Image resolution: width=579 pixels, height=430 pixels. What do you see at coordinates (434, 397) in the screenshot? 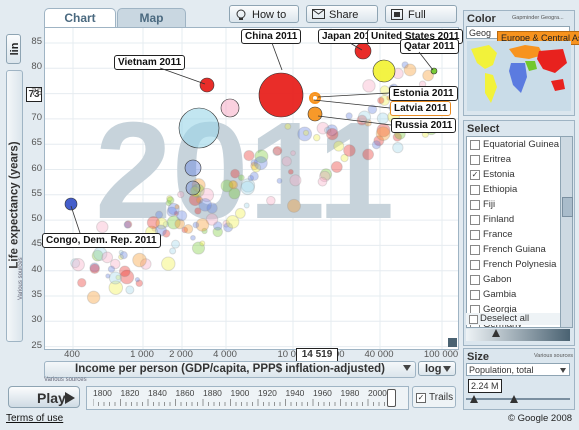
I see `trails-toggle: ✓ Trails` at bounding box center [434, 397].